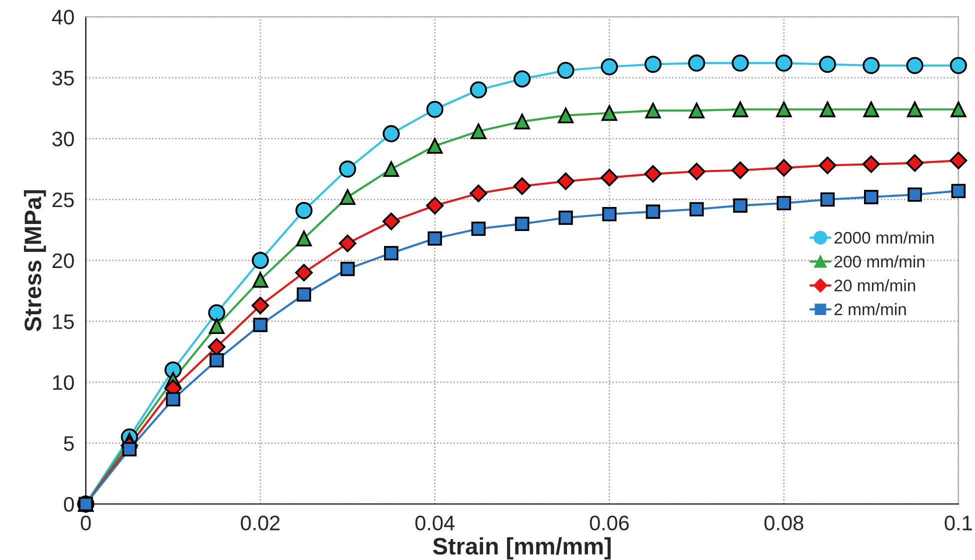  Describe the element at coordinates (521, 548) in the screenshot. I see `x-axis-title: Strain [mm/mm]` at that location.